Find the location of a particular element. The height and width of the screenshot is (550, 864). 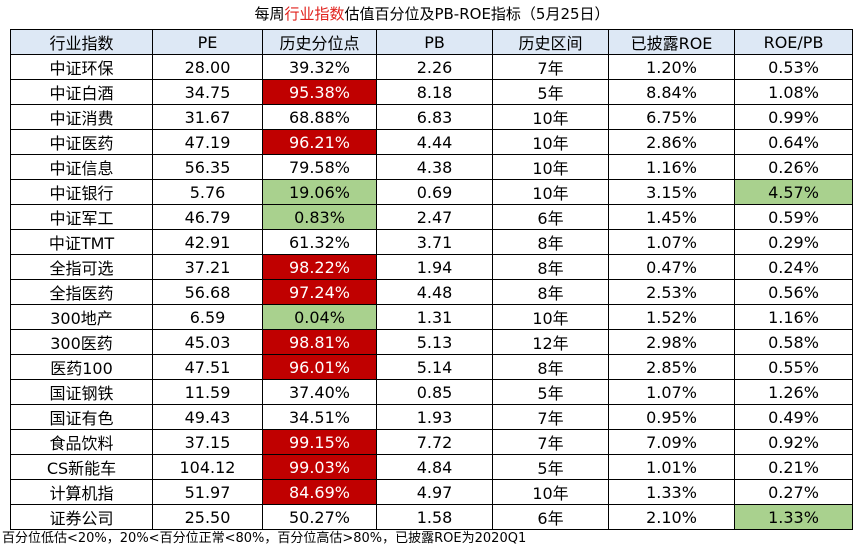

table-cell: 99.03% is located at coordinates (320, 467).